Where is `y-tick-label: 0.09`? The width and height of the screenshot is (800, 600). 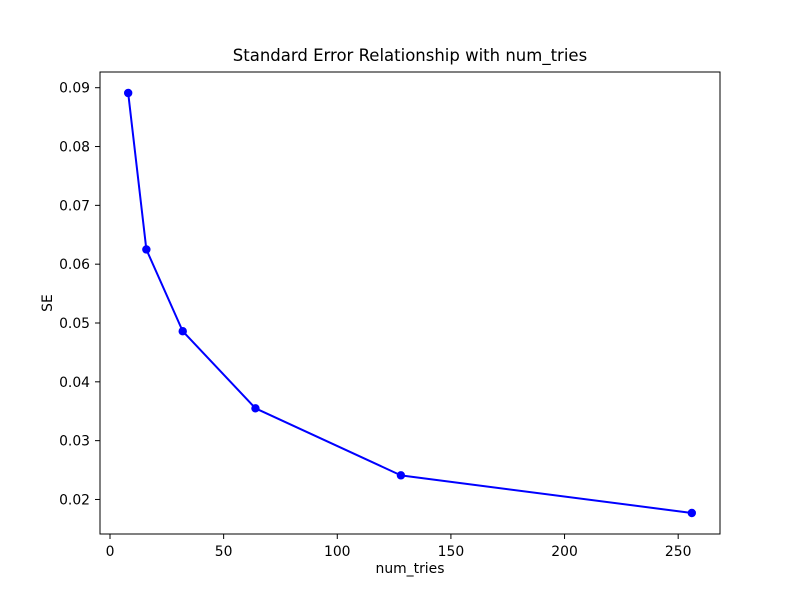 y-tick-label: 0.09 is located at coordinates (74, 89).